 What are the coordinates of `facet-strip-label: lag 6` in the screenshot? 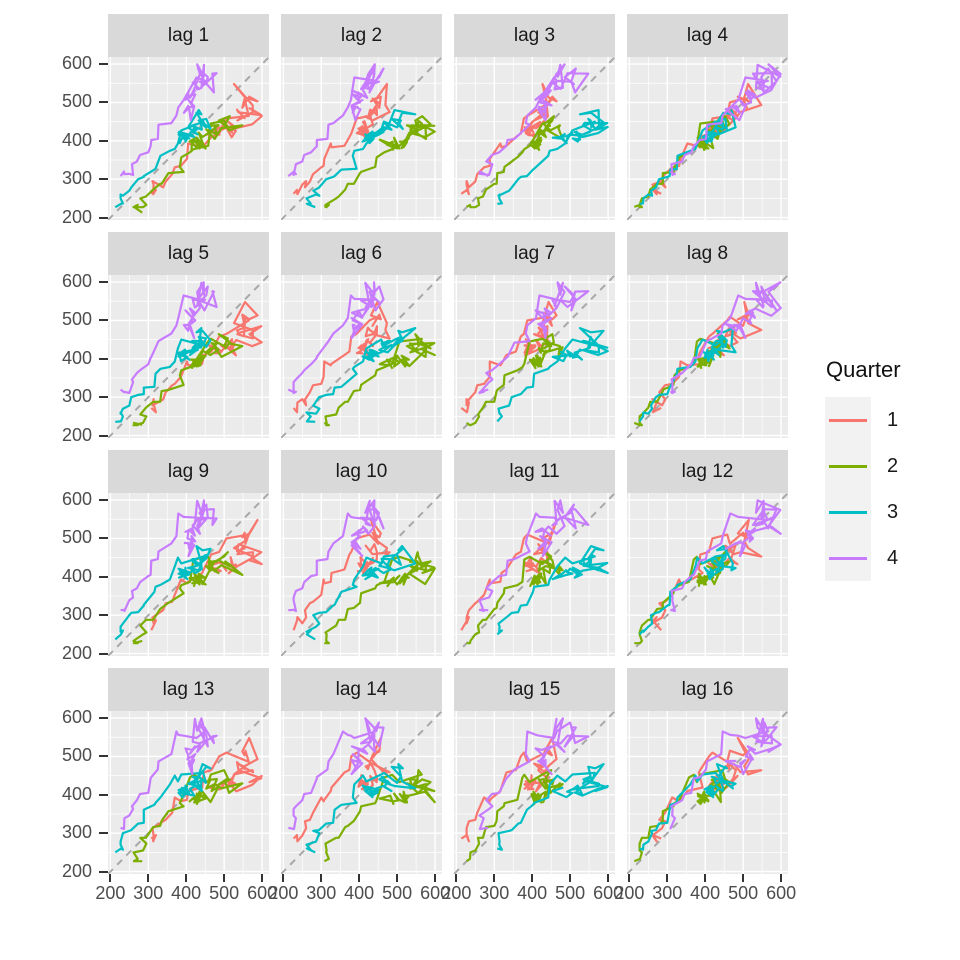 It's located at (361, 253).